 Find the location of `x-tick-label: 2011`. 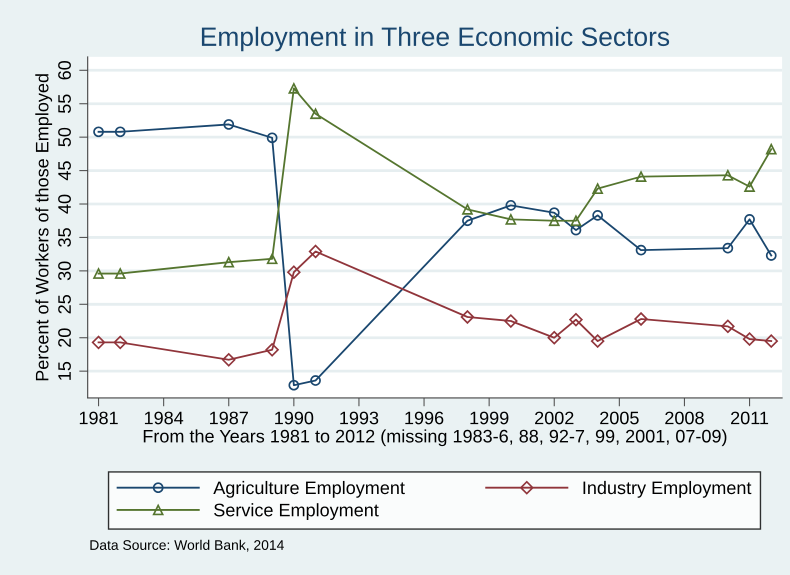

x-tick-label: 2011 is located at coordinates (749, 418).